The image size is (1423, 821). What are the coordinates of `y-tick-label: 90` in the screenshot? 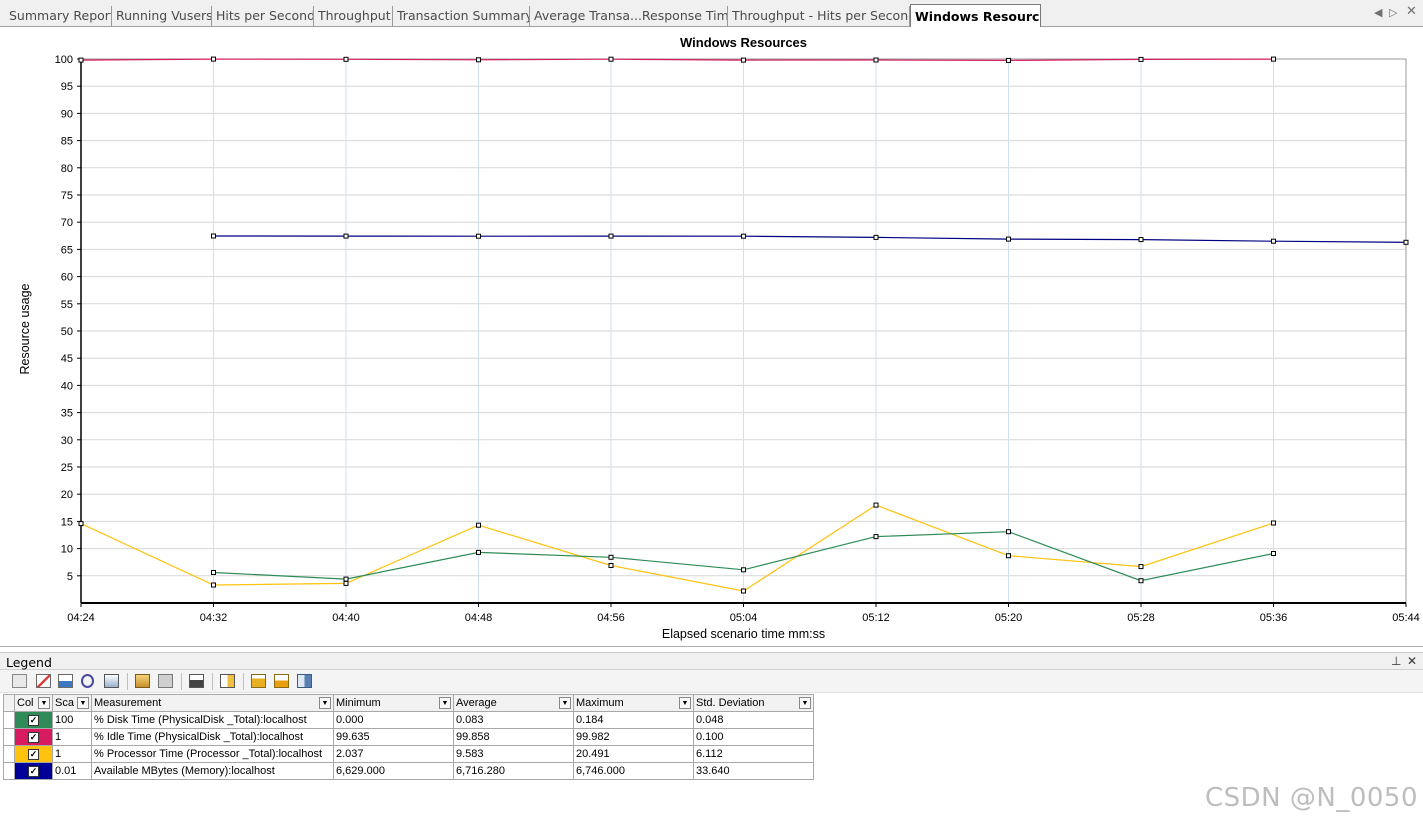 It's located at (67, 114).